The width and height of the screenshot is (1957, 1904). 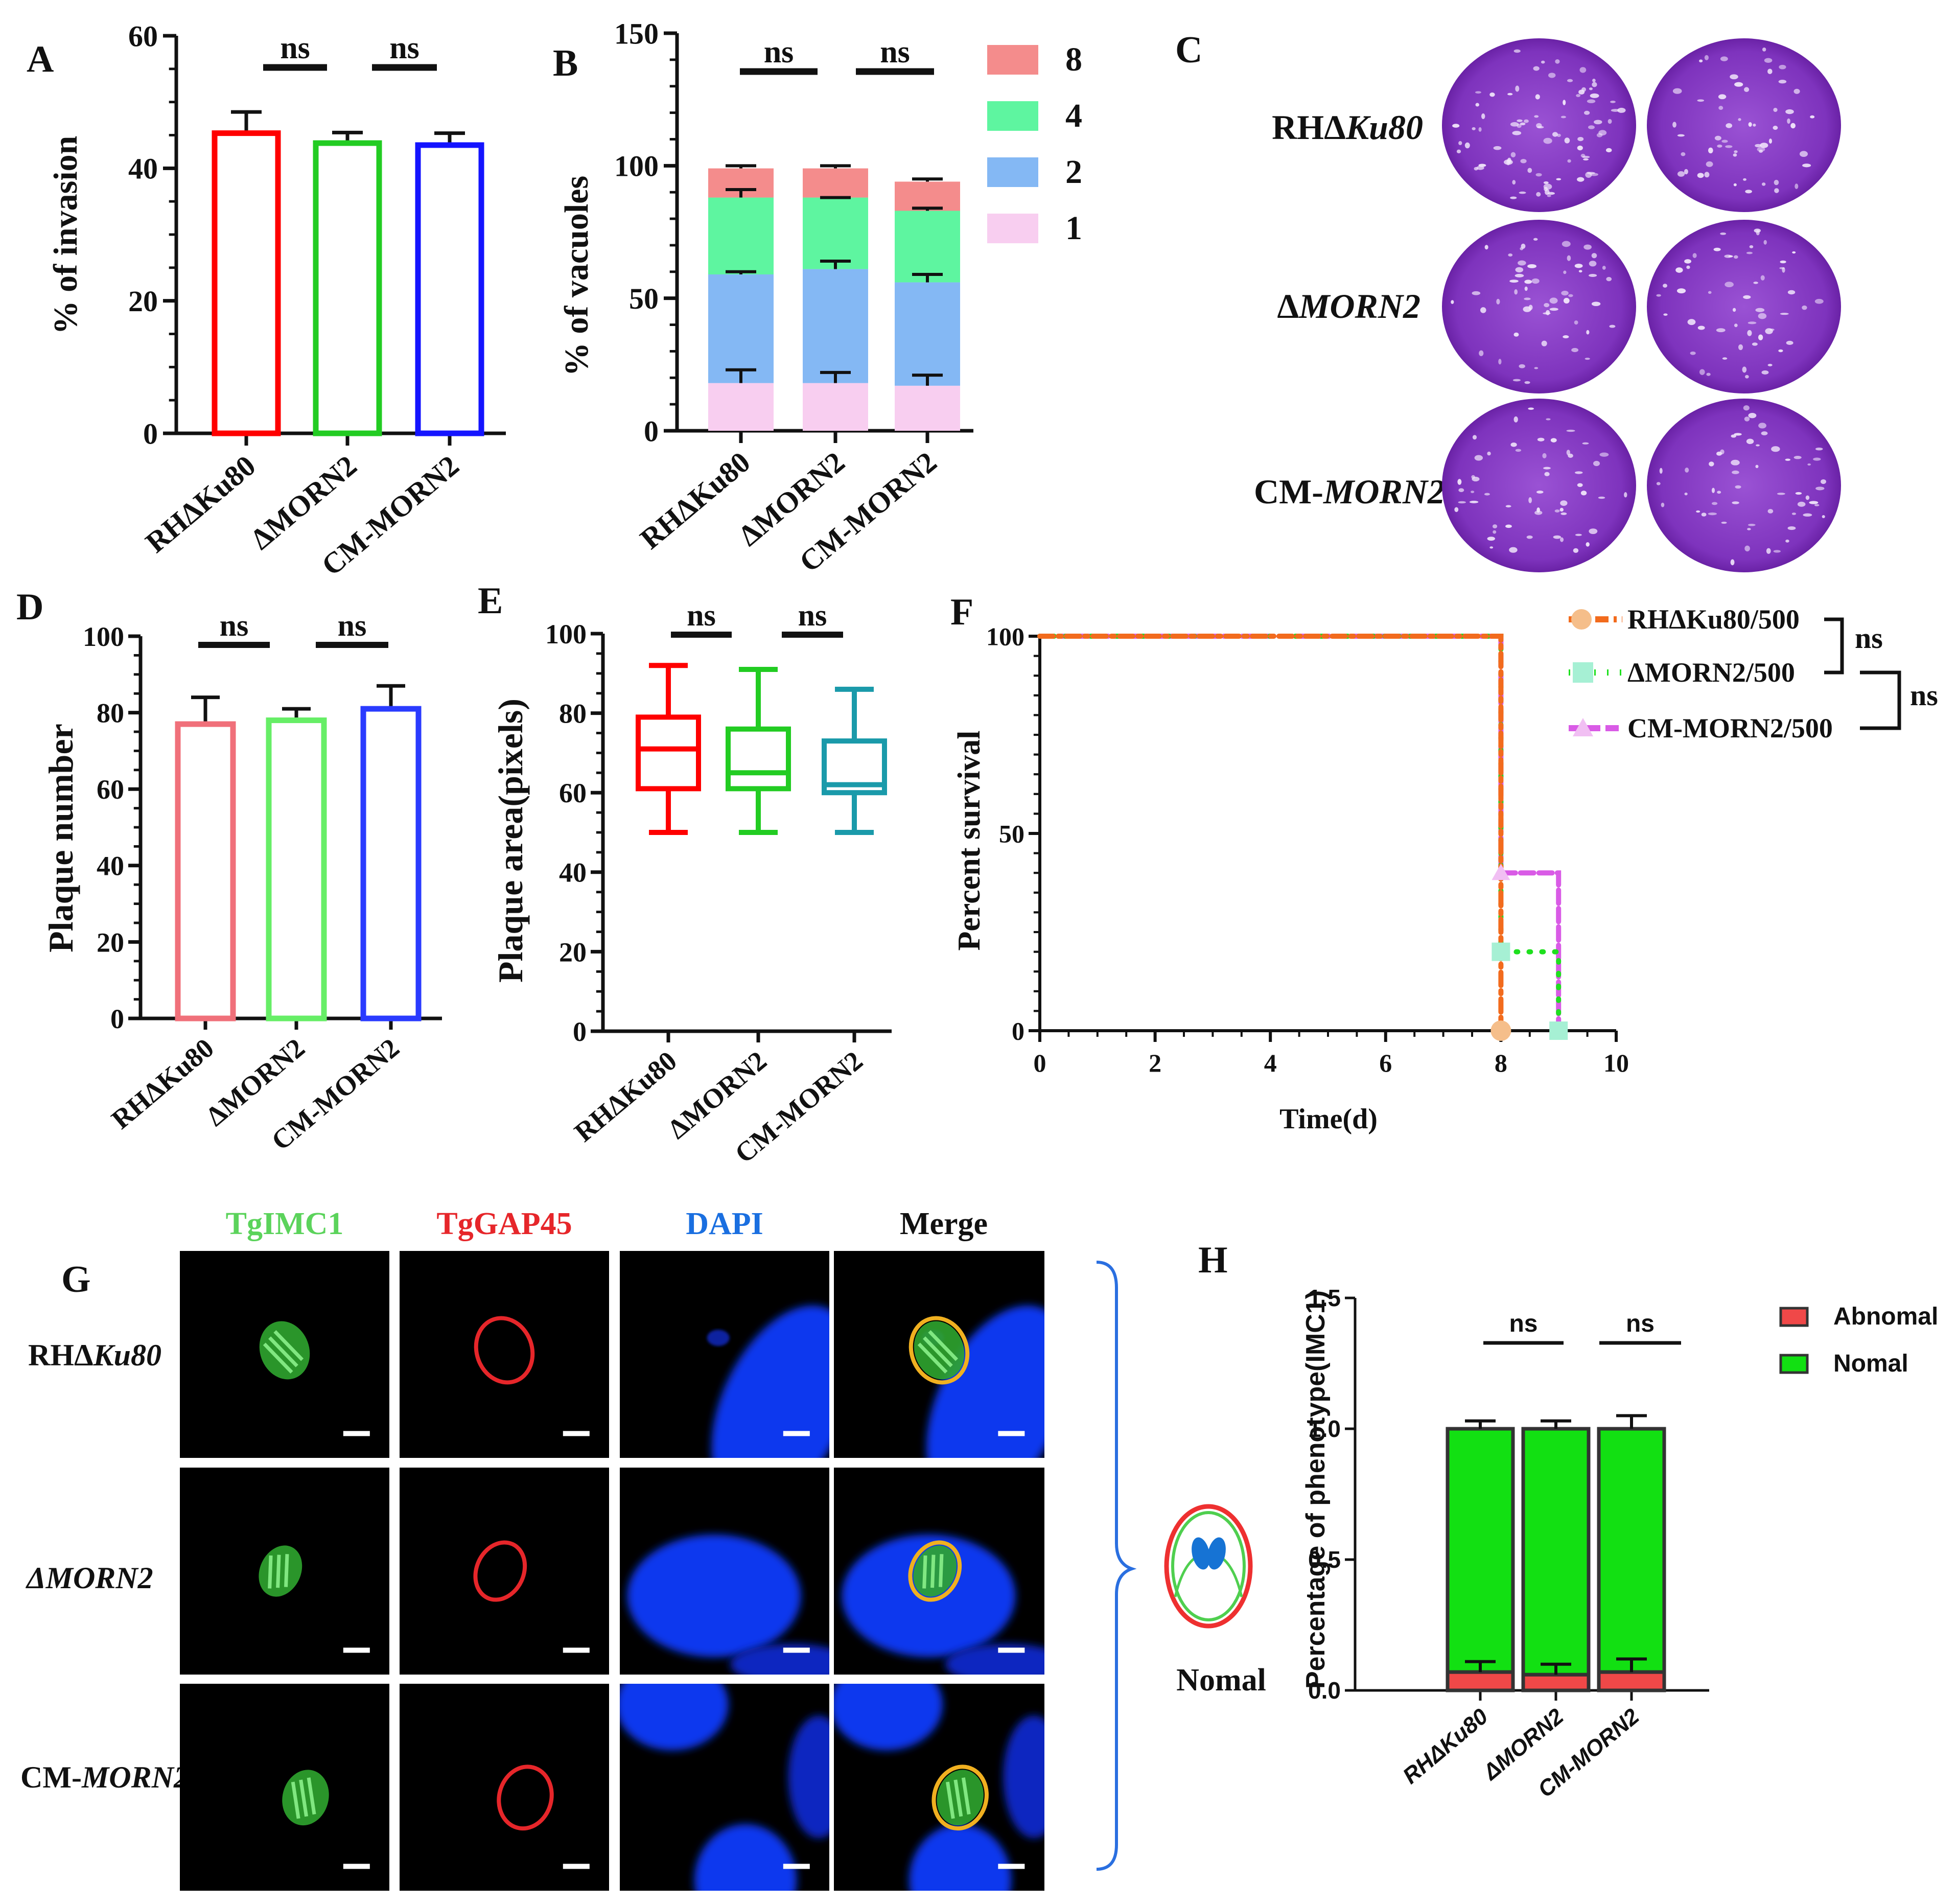 What do you see at coordinates (1445, 1747) in the screenshot?
I see `h-xtick-label: RHΔKu80` at bounding box center [1445, 1747].